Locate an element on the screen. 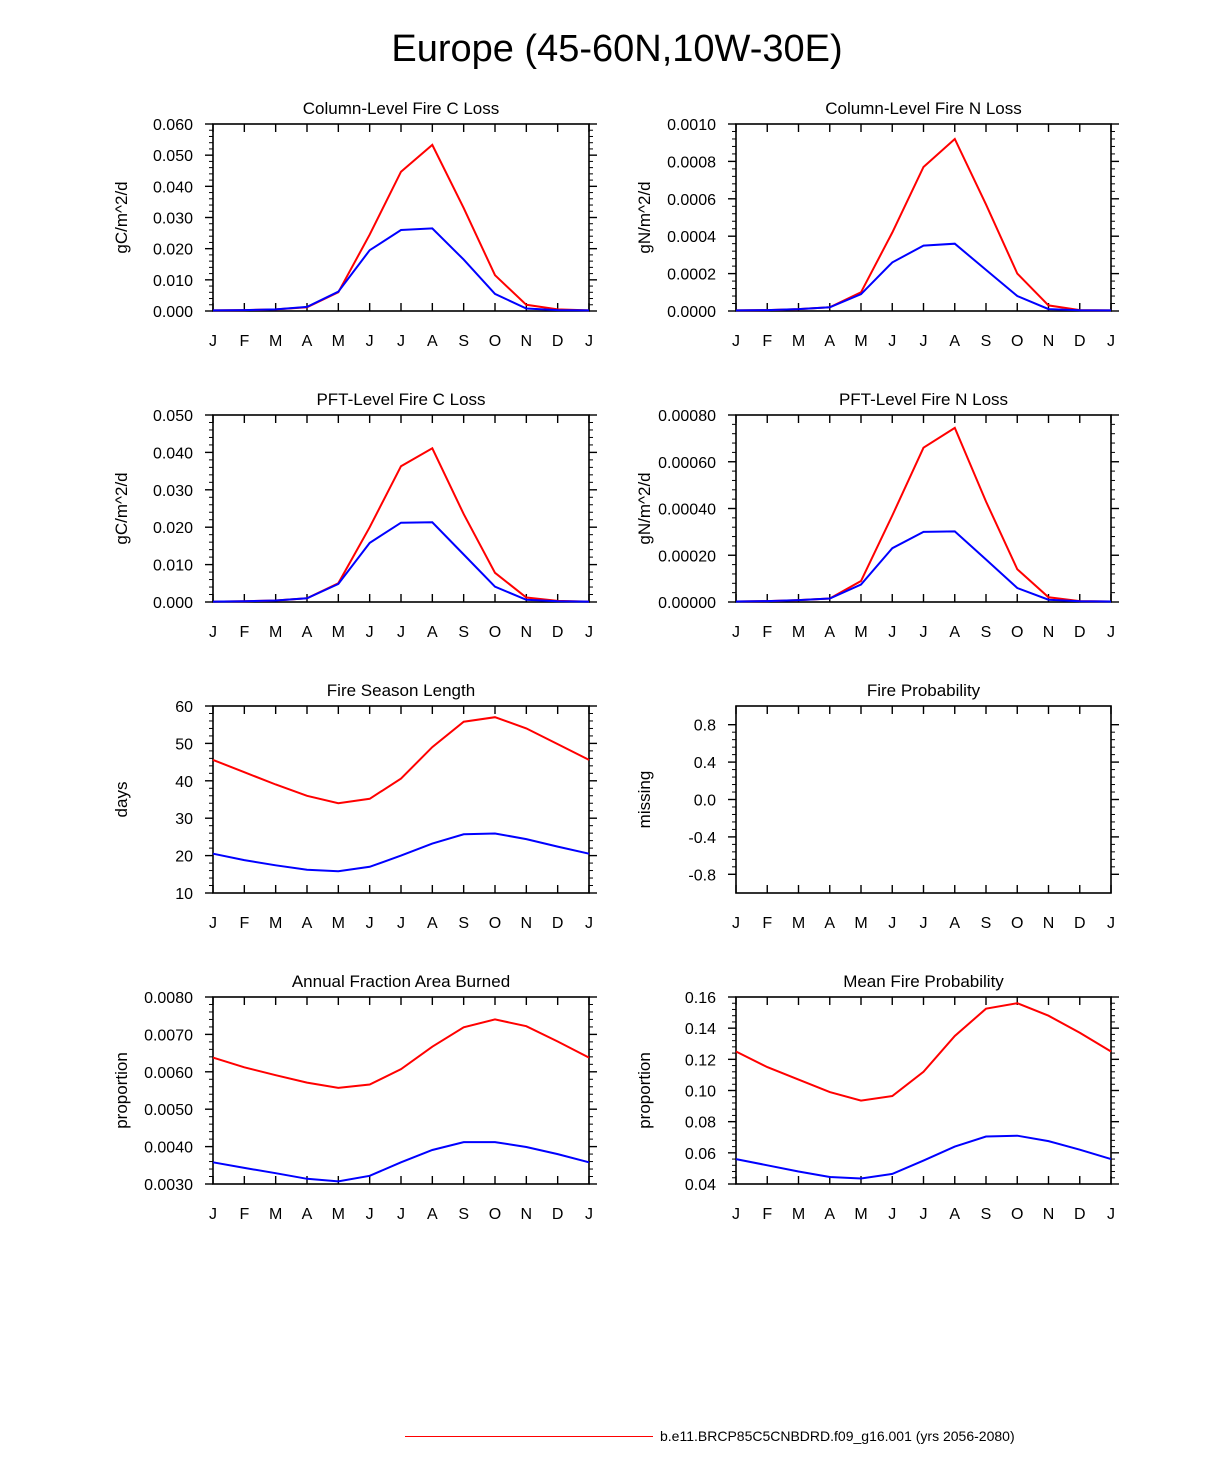  y-tick-label: 20 is located at coordinates (184, 857).